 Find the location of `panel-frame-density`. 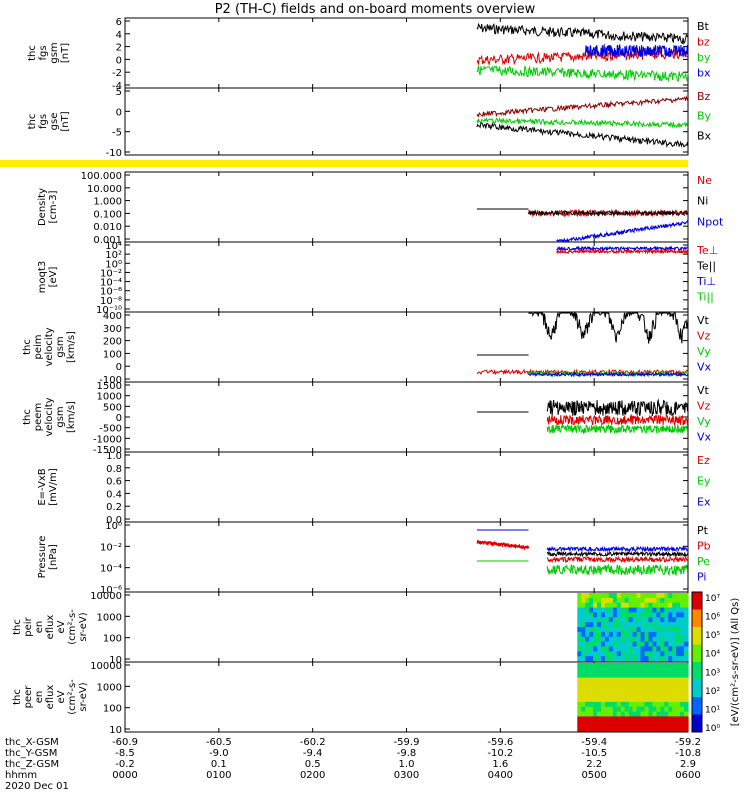

panel-frame-density is located at coordinates (406, 207).